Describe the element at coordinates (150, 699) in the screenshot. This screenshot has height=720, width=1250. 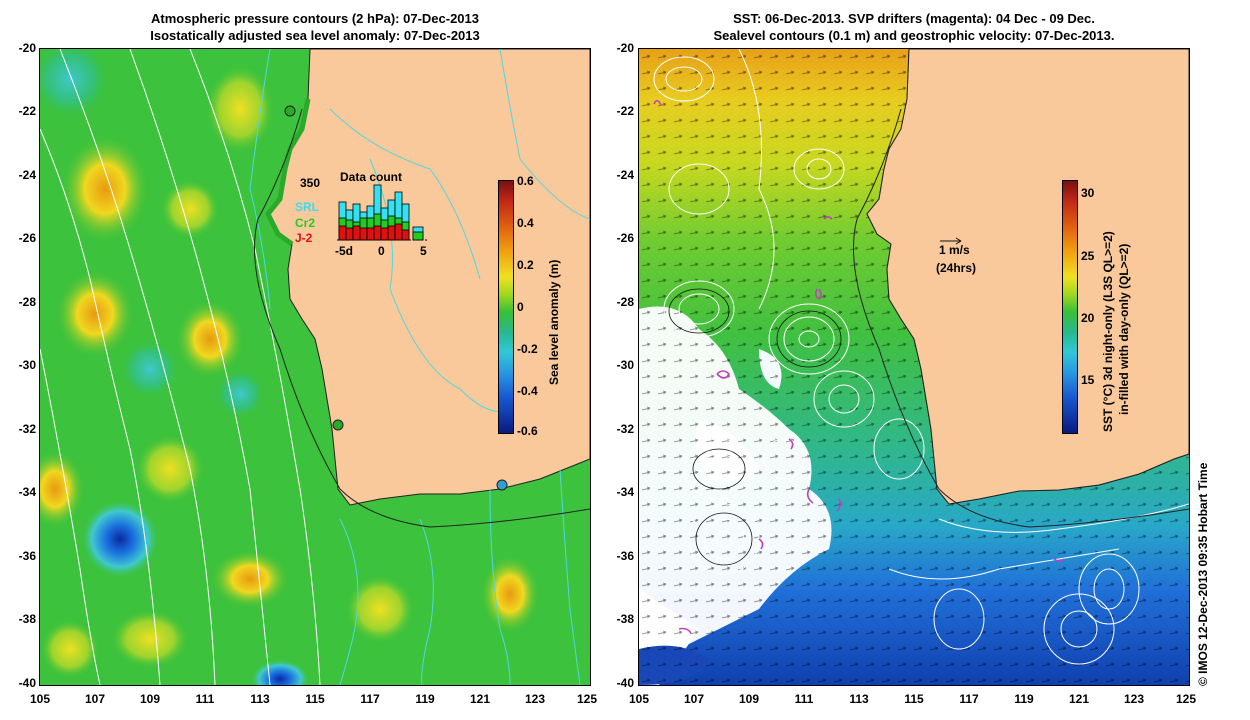
I see `left-x-tick: 109` at that location.